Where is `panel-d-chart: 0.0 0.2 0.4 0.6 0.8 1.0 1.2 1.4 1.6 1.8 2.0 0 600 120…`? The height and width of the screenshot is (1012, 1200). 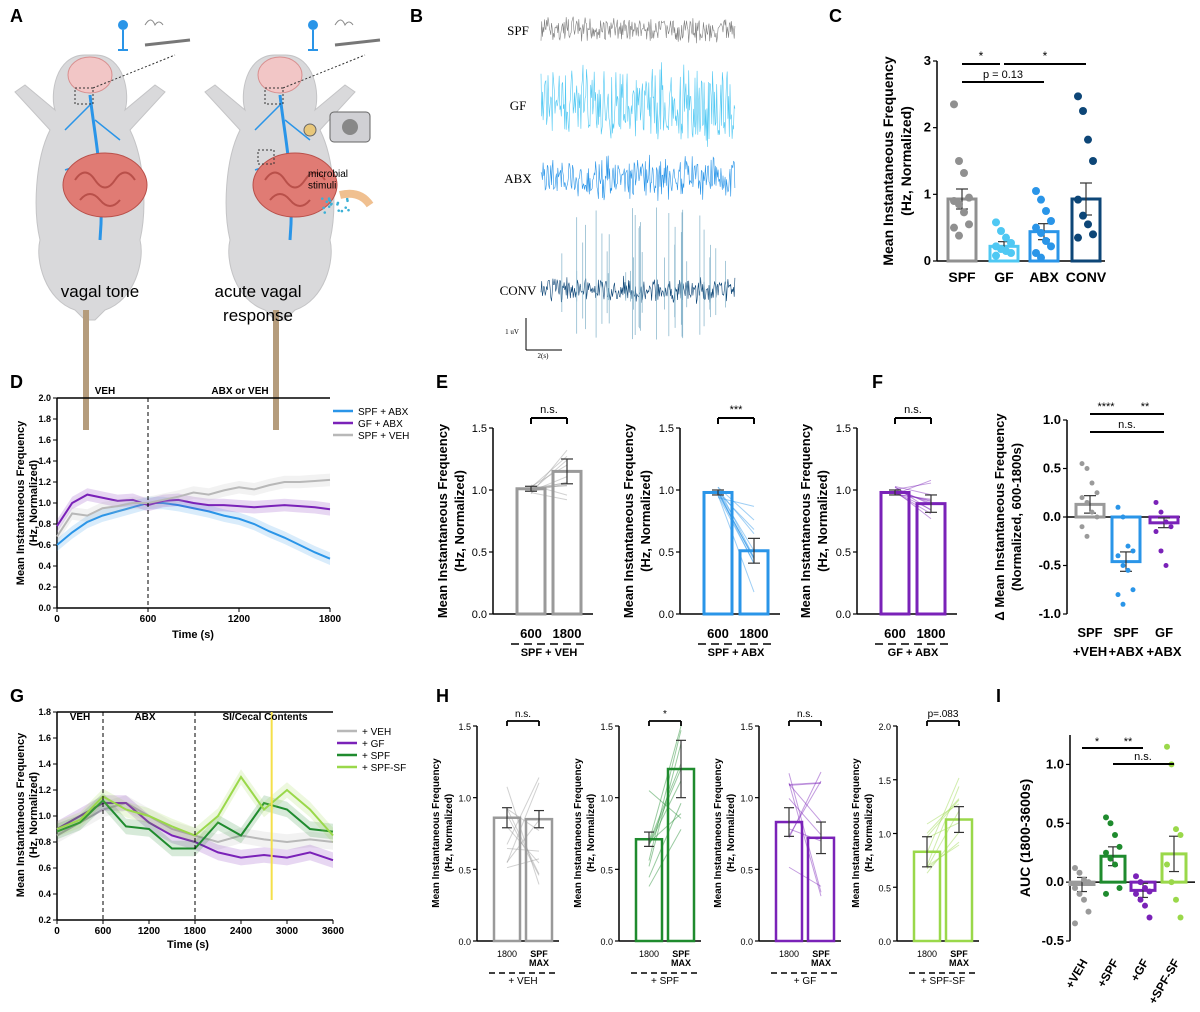 panel-d-chart: 0.0 0.2 0.4 0.6 0.8 1.0 1.2 1.4 1.6 1.8 2.0 0 600 120… is located at coordinates (212, 513).